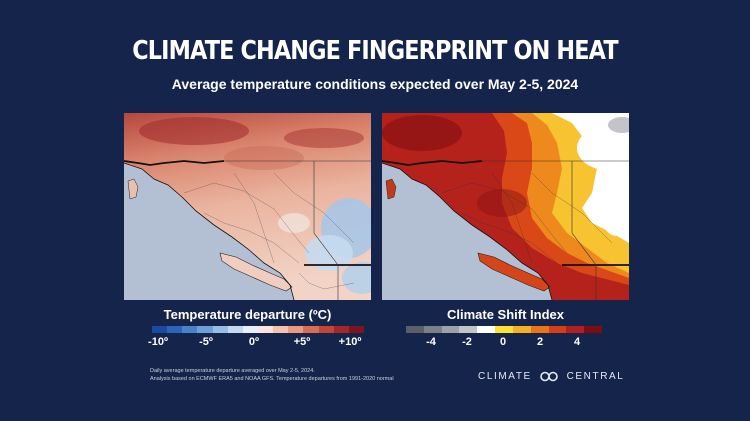 The image size is (750, 421). What do you see at coordinates (254, 342) in the screenshot?
I see `temperature-legend-tick: 0º` at bounding box center [254, 342].